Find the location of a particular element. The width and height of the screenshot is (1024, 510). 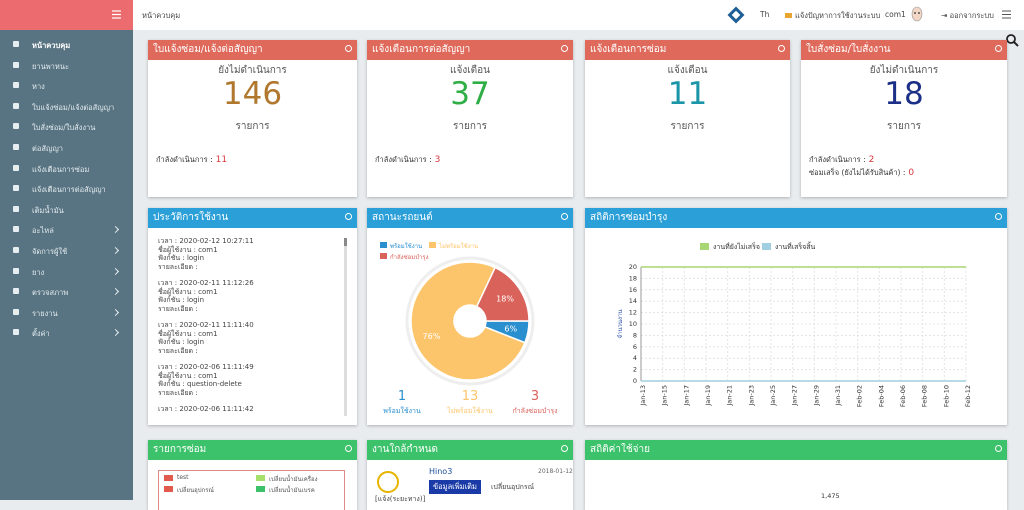

sidebar-item: รายงาน is located at coordinates (66, 313).